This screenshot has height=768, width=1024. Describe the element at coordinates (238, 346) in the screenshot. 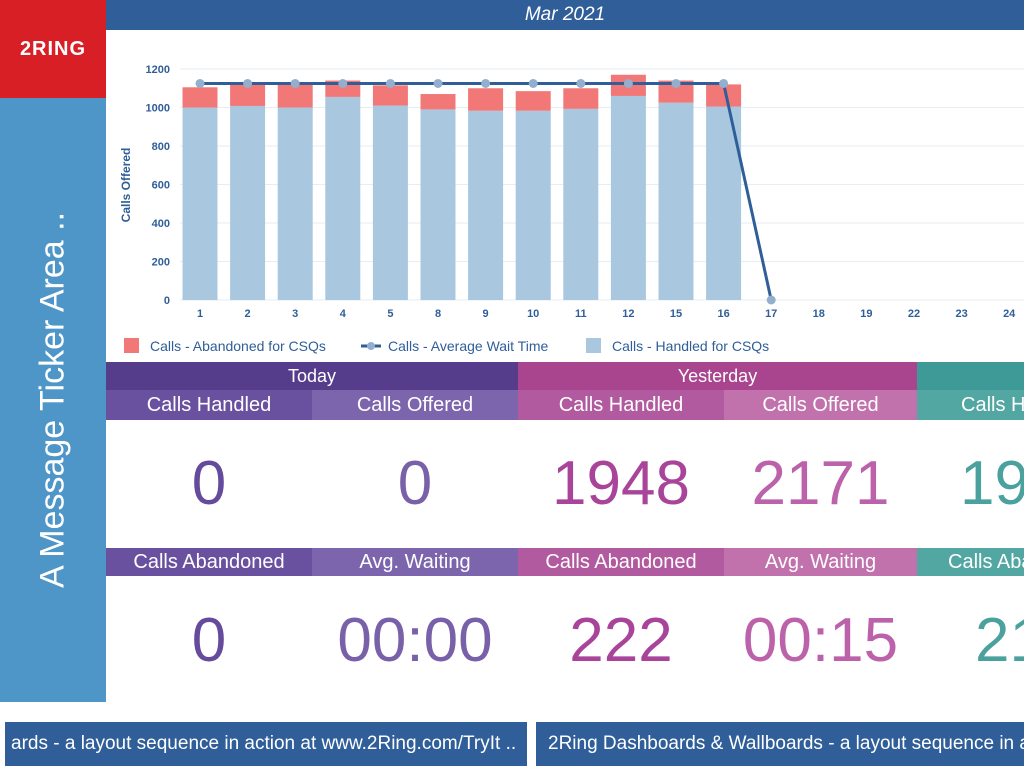

I see `legend-abandoned-label: Calls - Abandoned for CSQs` at that location.